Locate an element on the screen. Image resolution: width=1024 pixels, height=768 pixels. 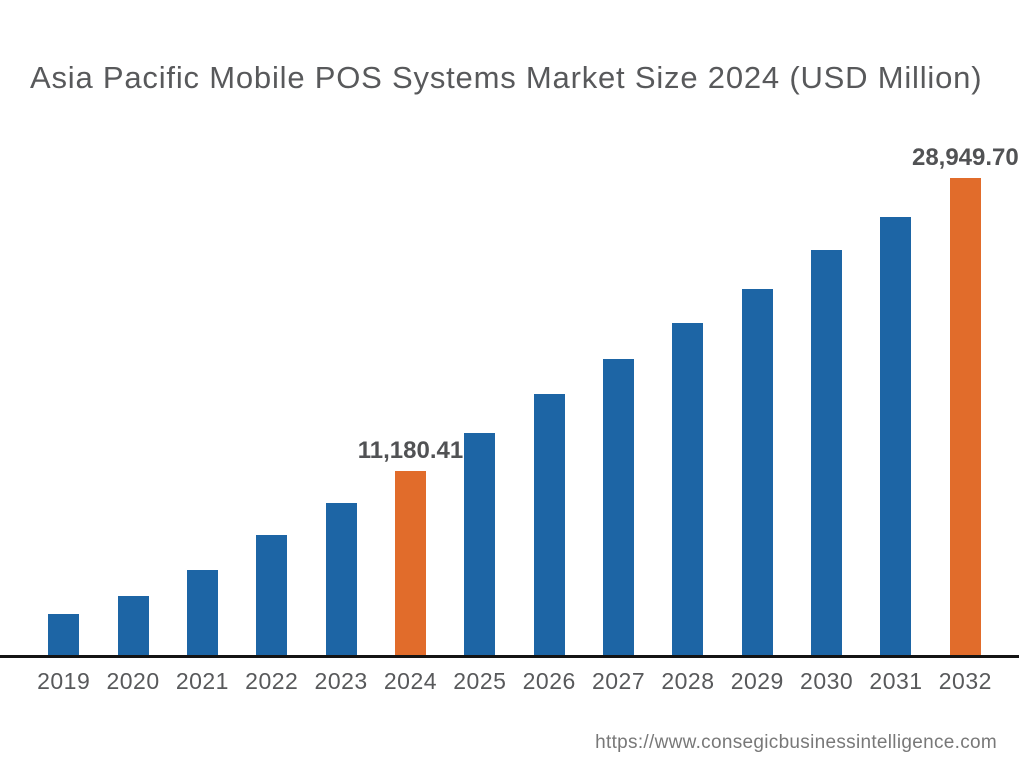
bar-column-2020 is located at coordinates (132, 625).